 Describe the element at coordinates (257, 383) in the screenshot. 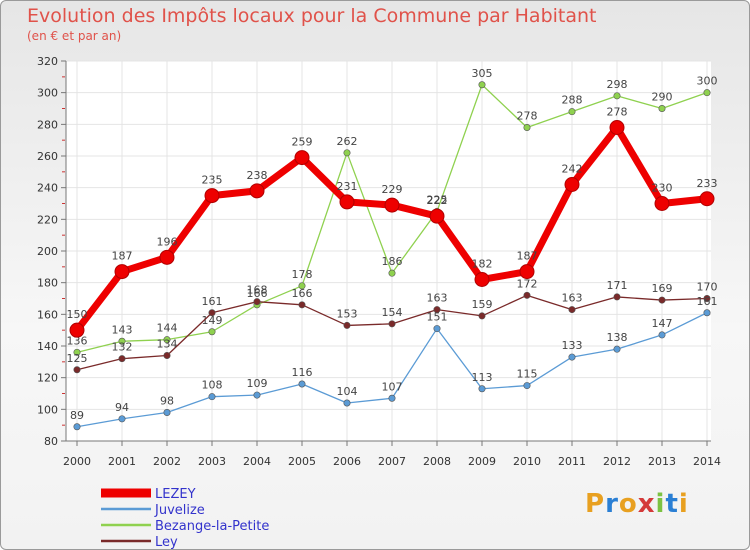

I see `data-label: 109` at that location.